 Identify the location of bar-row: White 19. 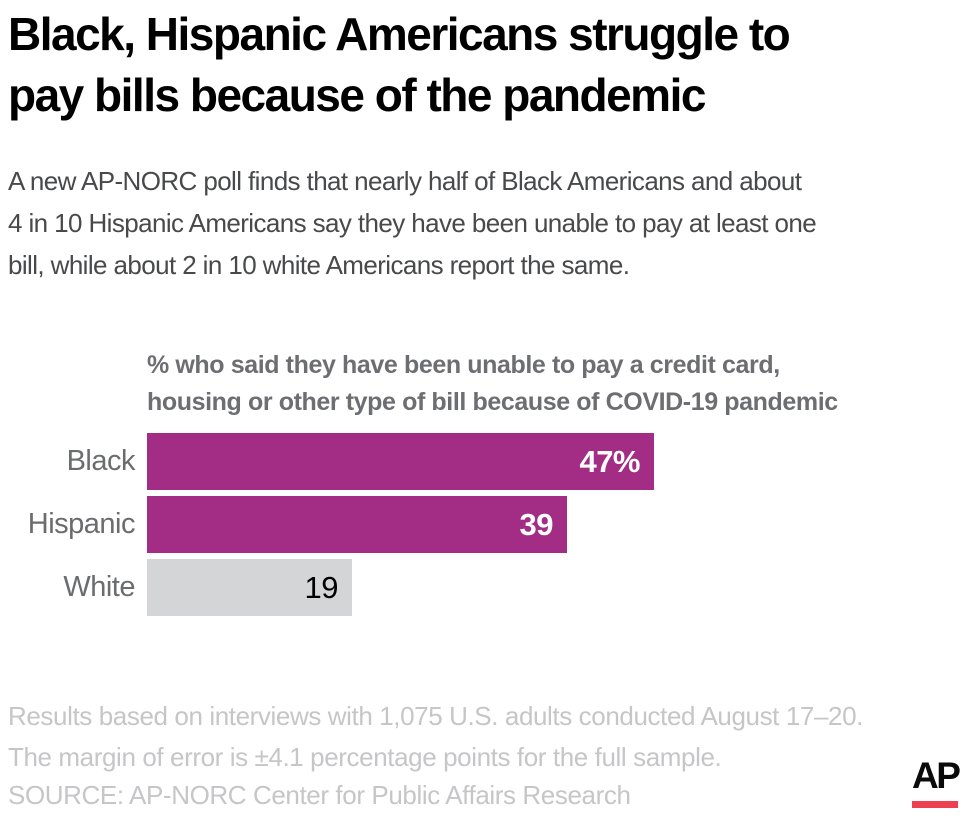
(483, 587).